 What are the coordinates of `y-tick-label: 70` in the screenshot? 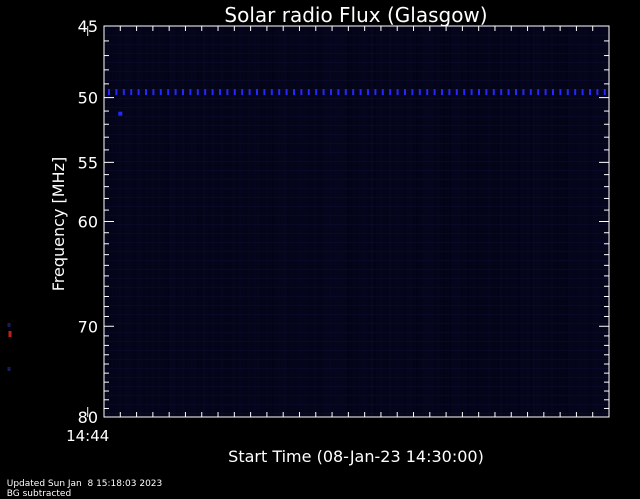 It's located at (88, 326).